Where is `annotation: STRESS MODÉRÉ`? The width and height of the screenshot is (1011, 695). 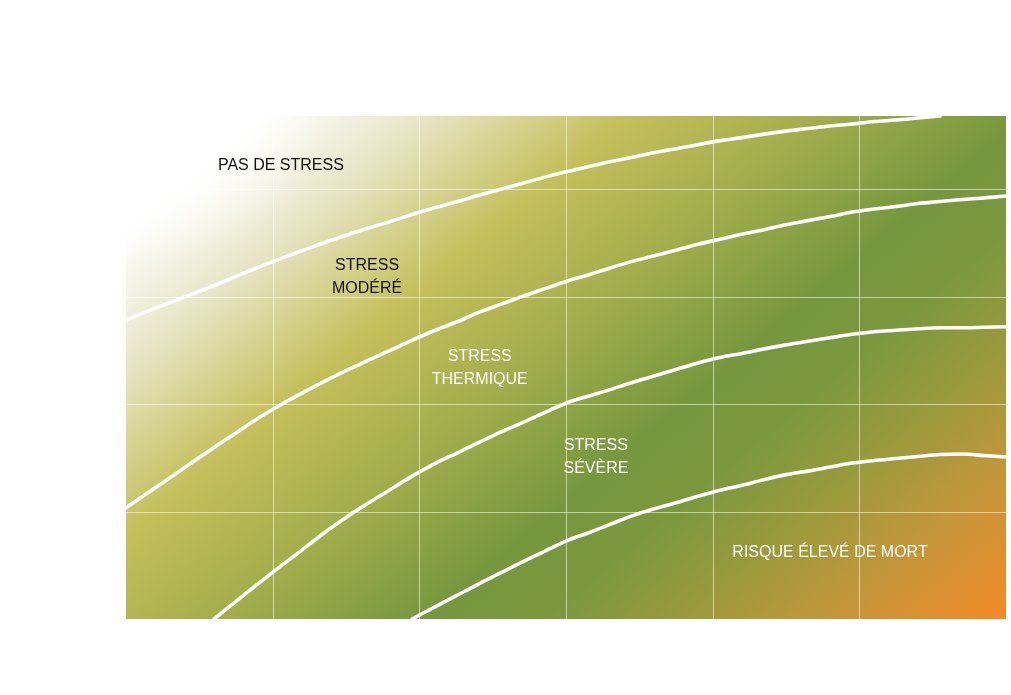
annotation: STRESS MODÉRÉ is located at coordinates (367, 275).